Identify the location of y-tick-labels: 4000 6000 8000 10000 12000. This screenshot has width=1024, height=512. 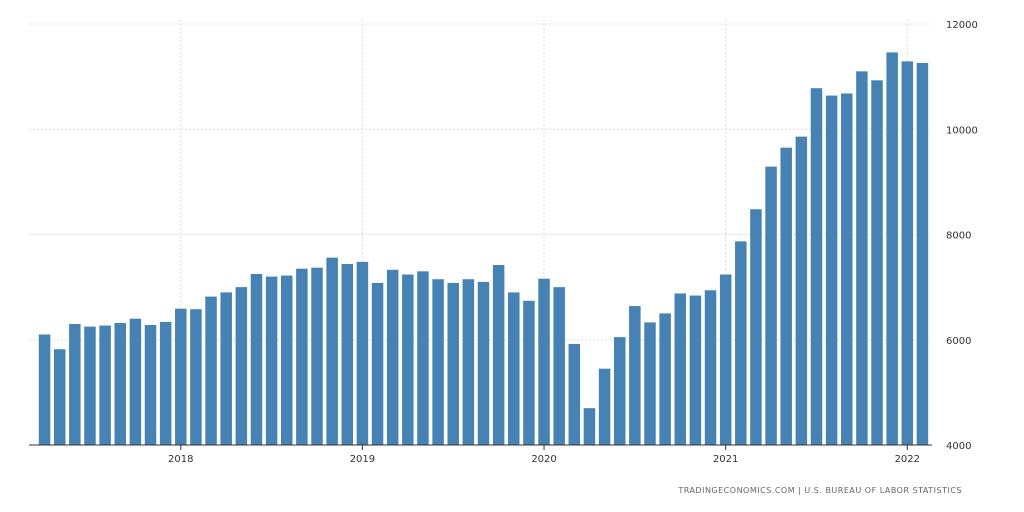
(962, 236).